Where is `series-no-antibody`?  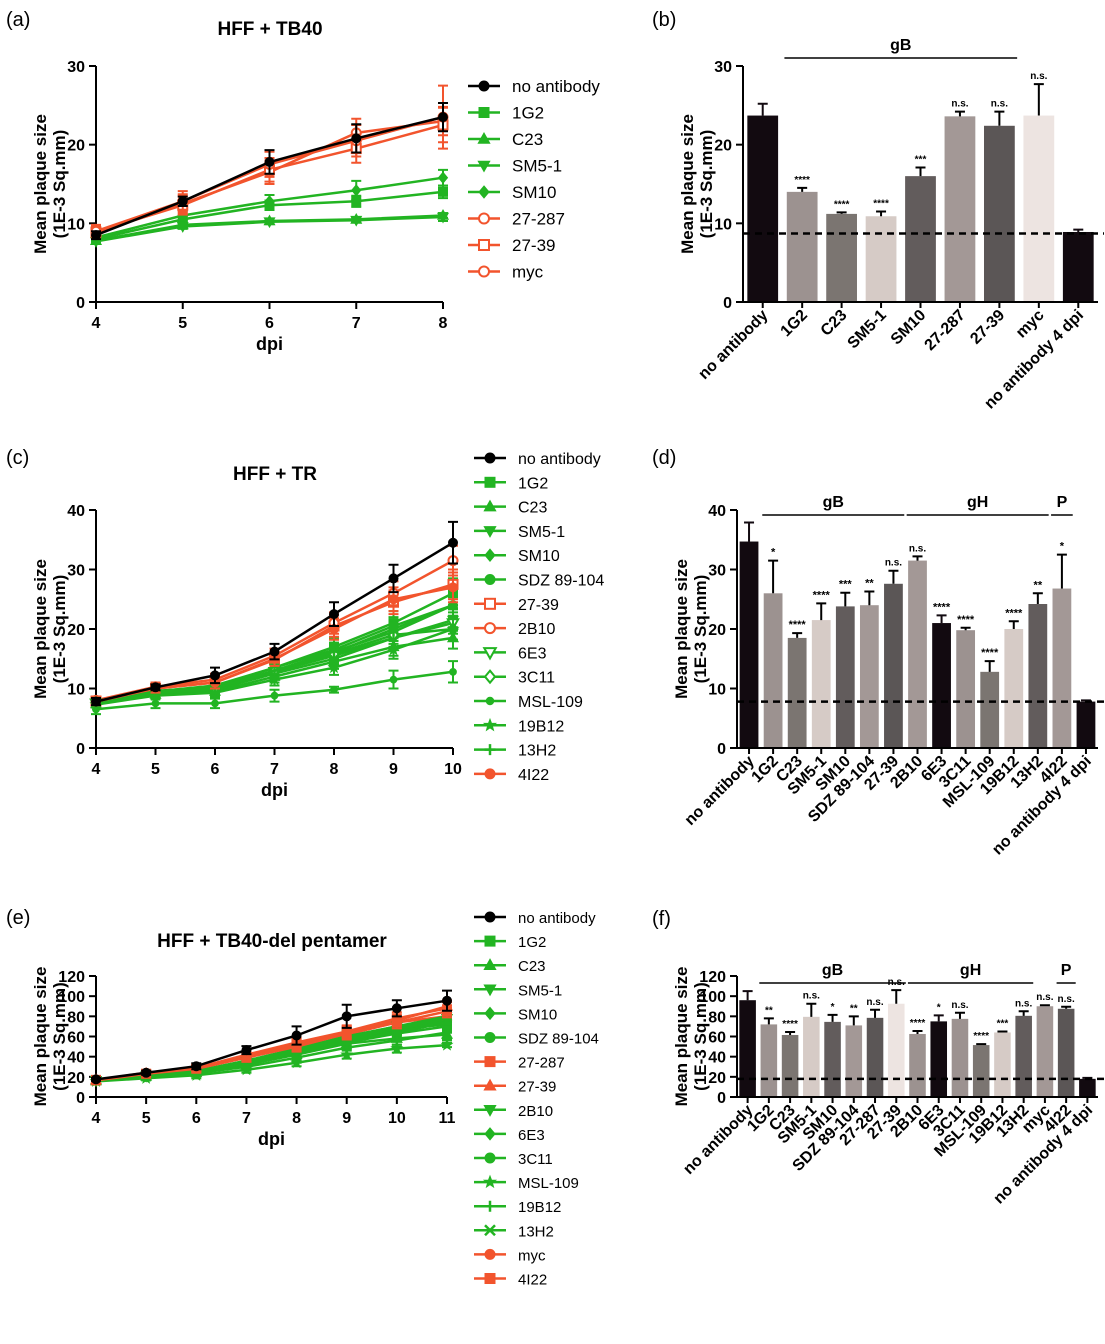
series-no-antibody is located at coordinates (271, 1037).